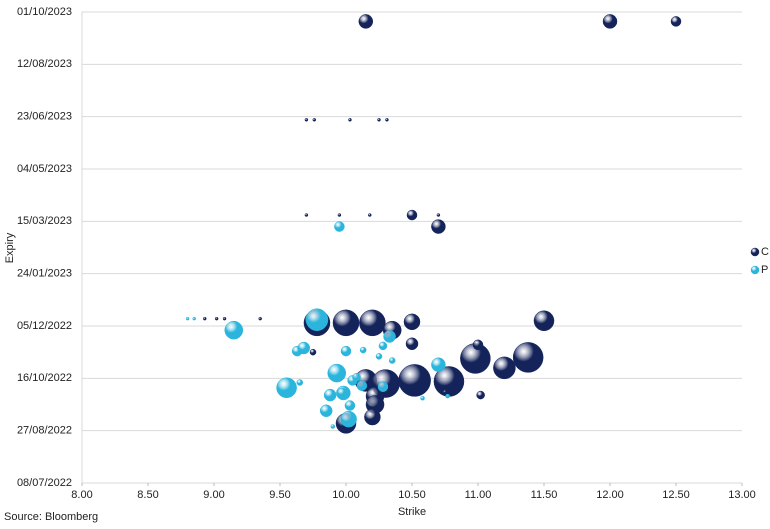 The width and height of the screenshot is (770, 529). What do you see at coordinates (610, 495) in the screenshot?
I see `x-tick-label: 12.00` at bounding box center [610, 495].